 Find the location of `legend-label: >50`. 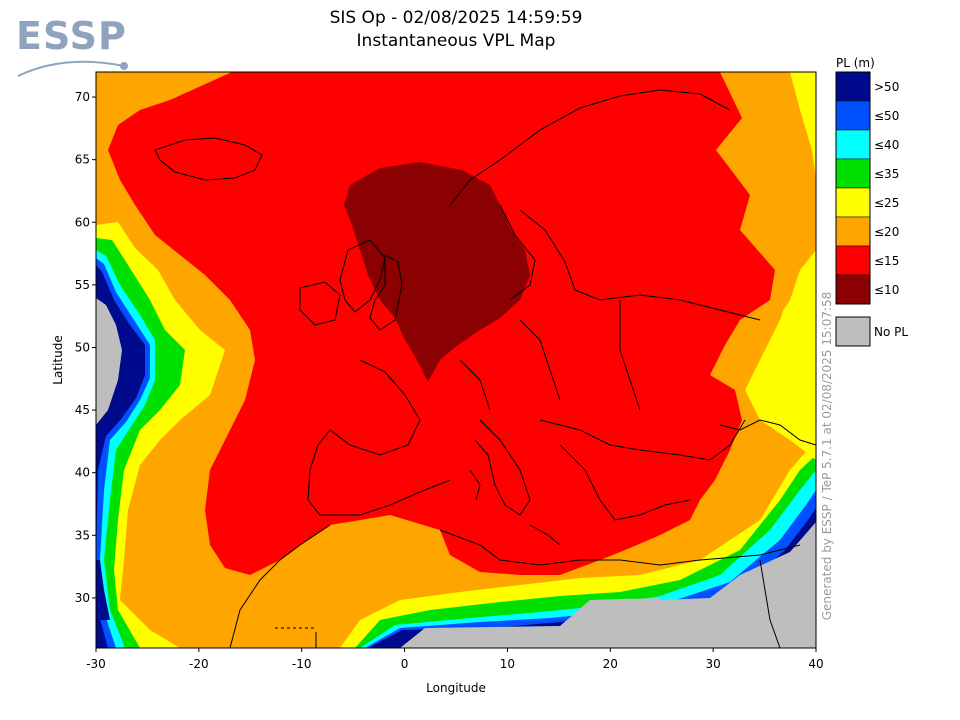

legend-label: >50 is located at coordinates (886, 87).